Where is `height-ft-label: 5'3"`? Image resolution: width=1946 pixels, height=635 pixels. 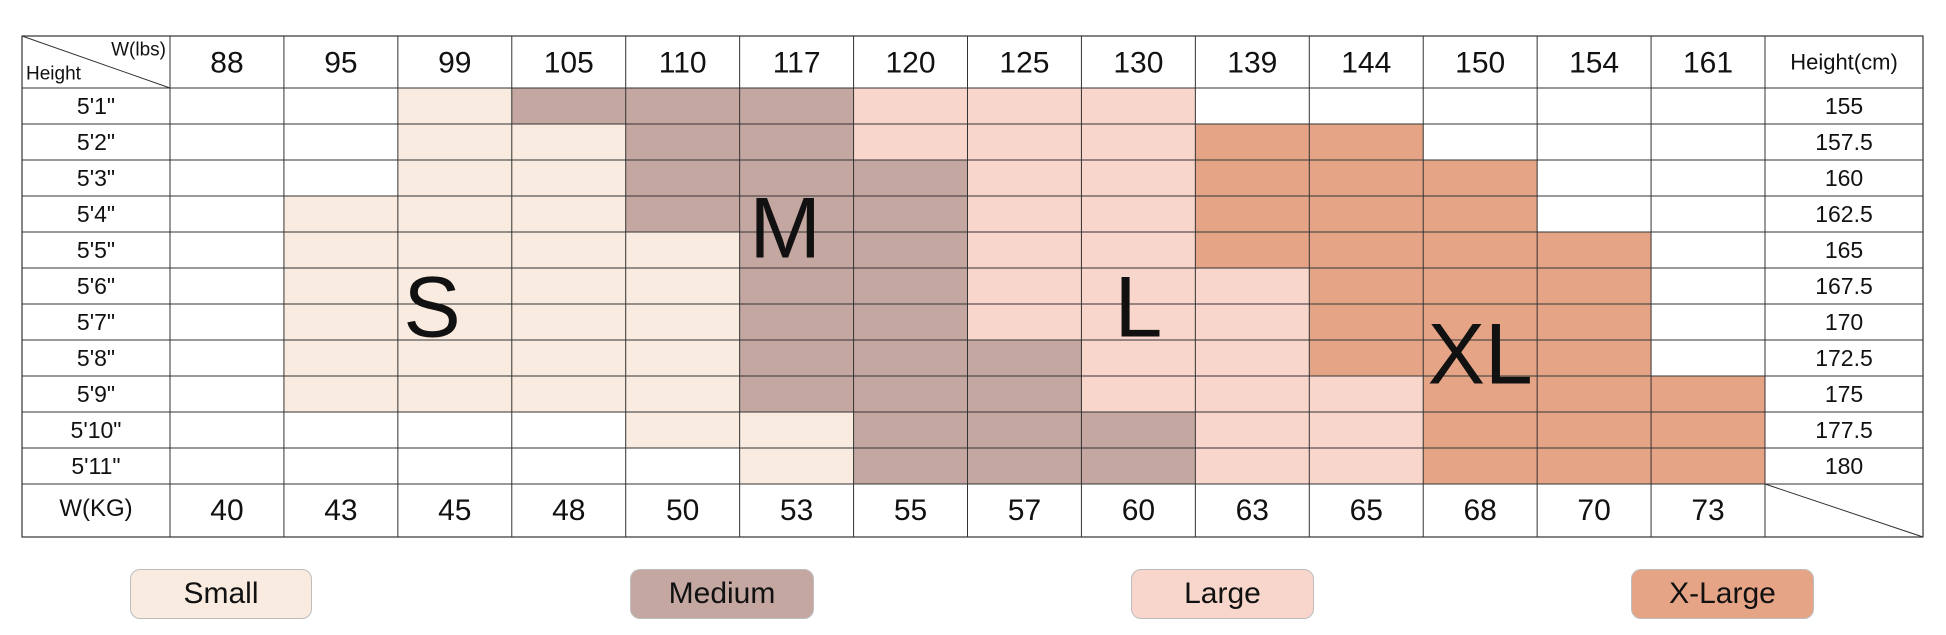 height-ft-label: 5'3" is located at coordinates (96, 178).